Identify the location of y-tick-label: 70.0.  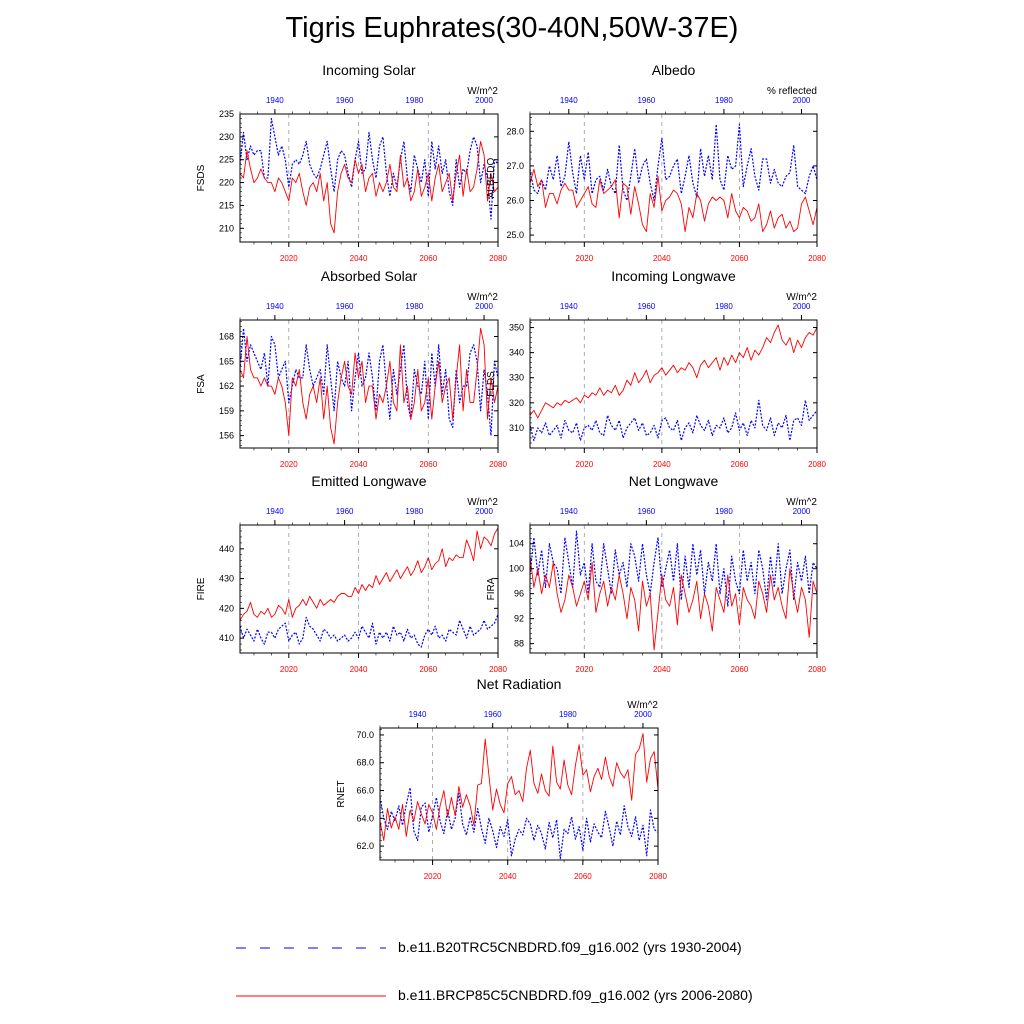
(365, 735).